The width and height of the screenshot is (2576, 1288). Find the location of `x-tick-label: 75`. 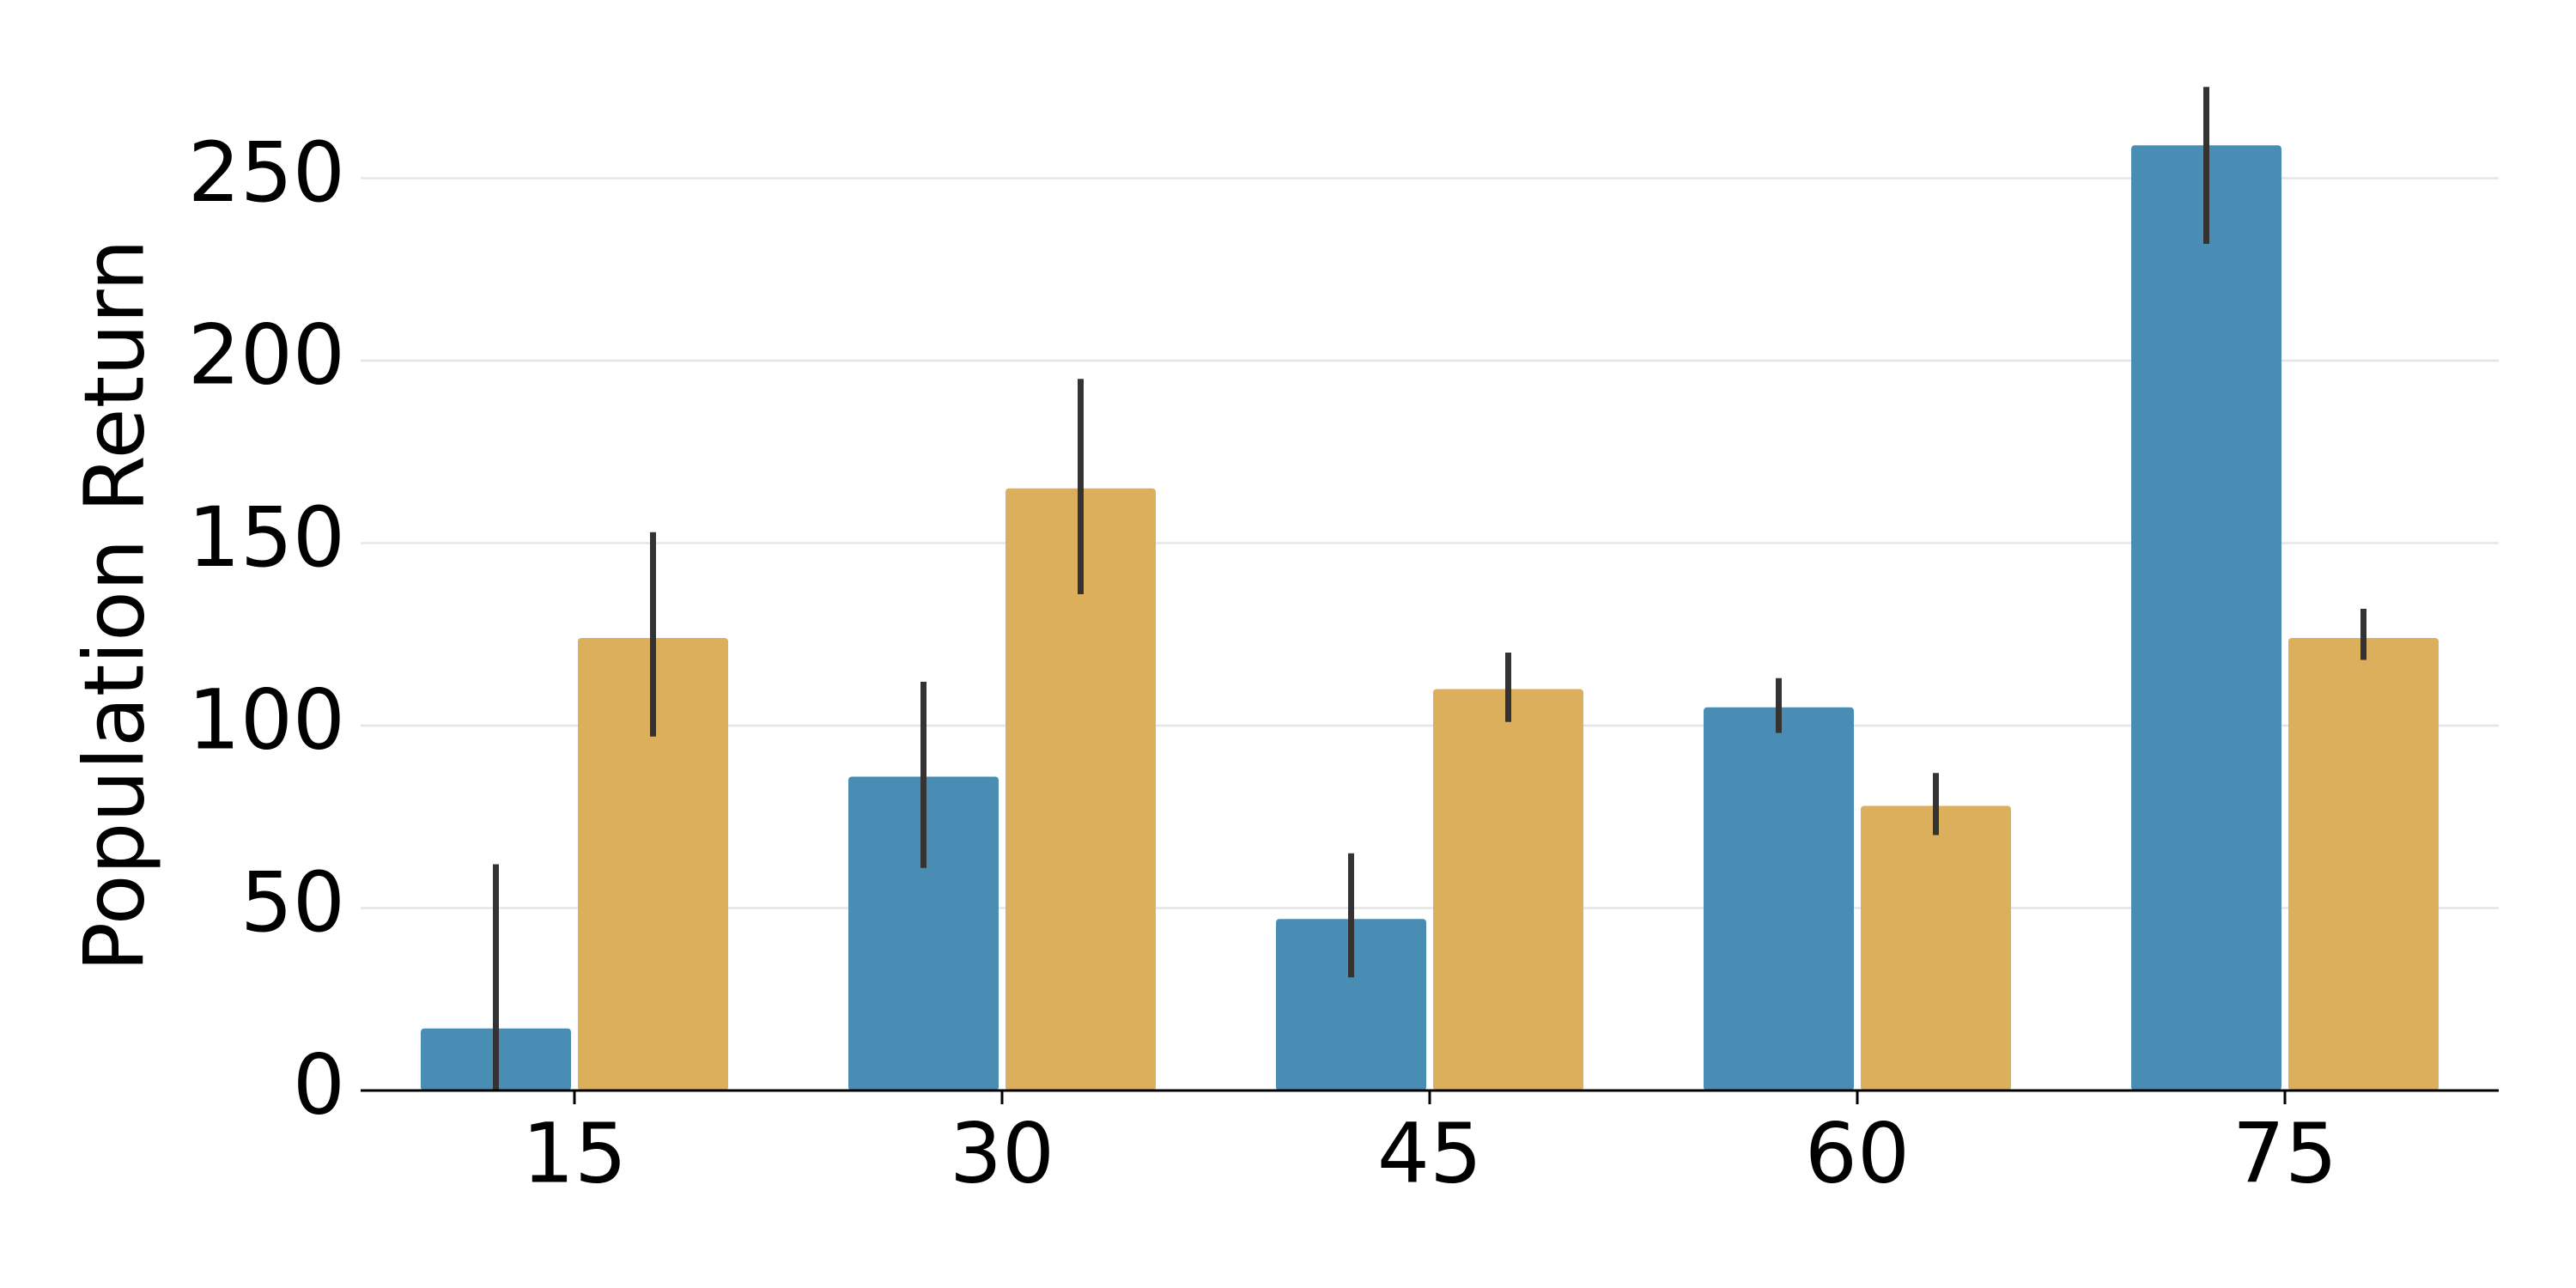

x-tick-label: 75 is located at coordinates (2285, 1153).